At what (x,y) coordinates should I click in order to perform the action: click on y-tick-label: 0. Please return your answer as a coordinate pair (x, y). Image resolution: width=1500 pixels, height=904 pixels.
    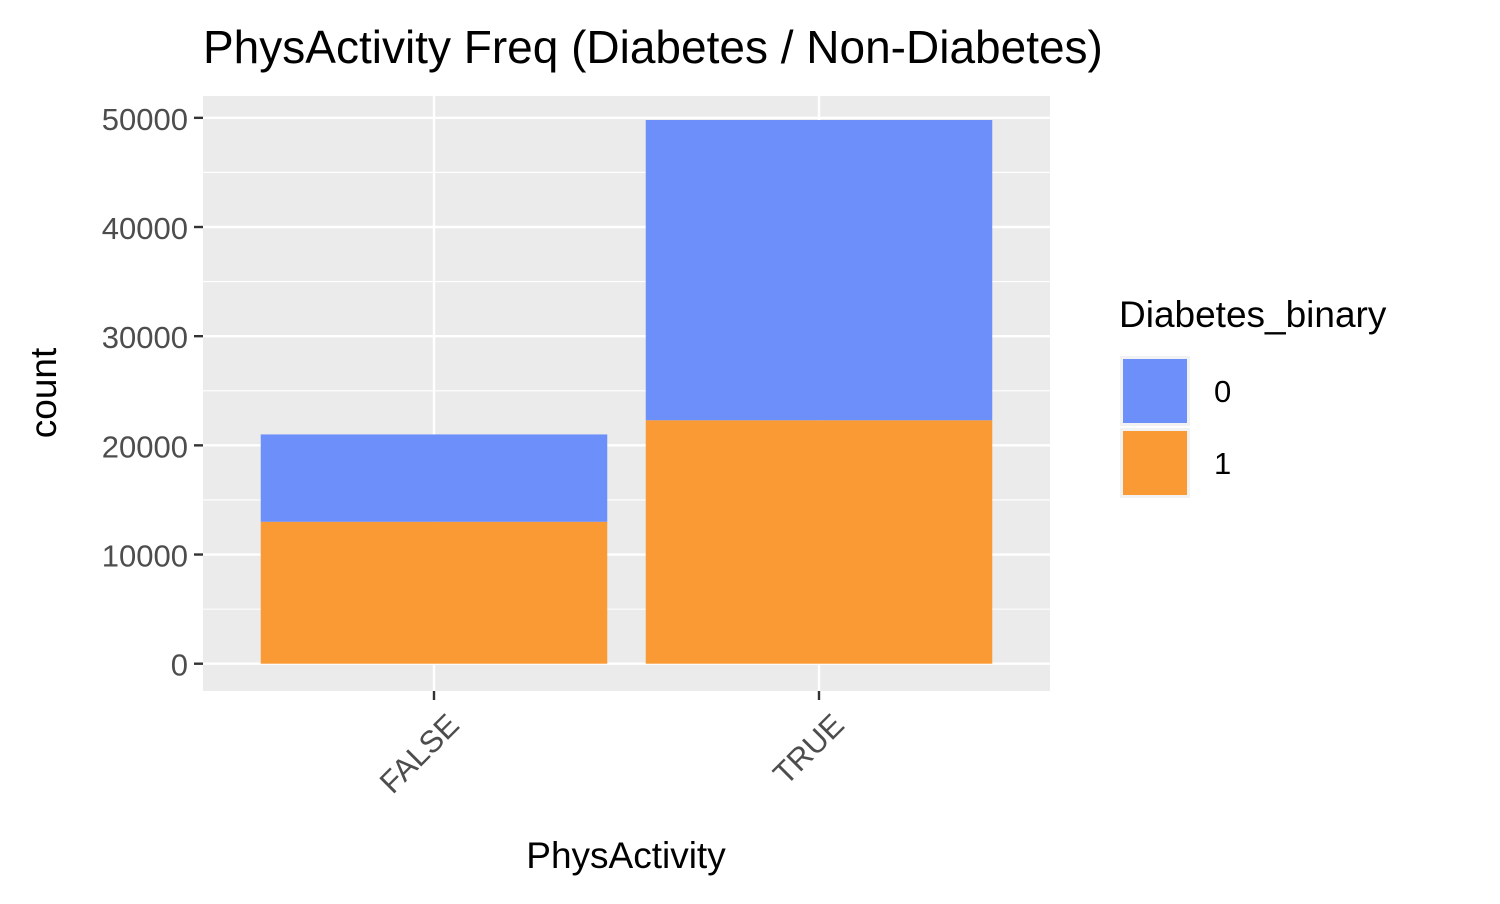
    Looking at the image, I should click on (179, 665).